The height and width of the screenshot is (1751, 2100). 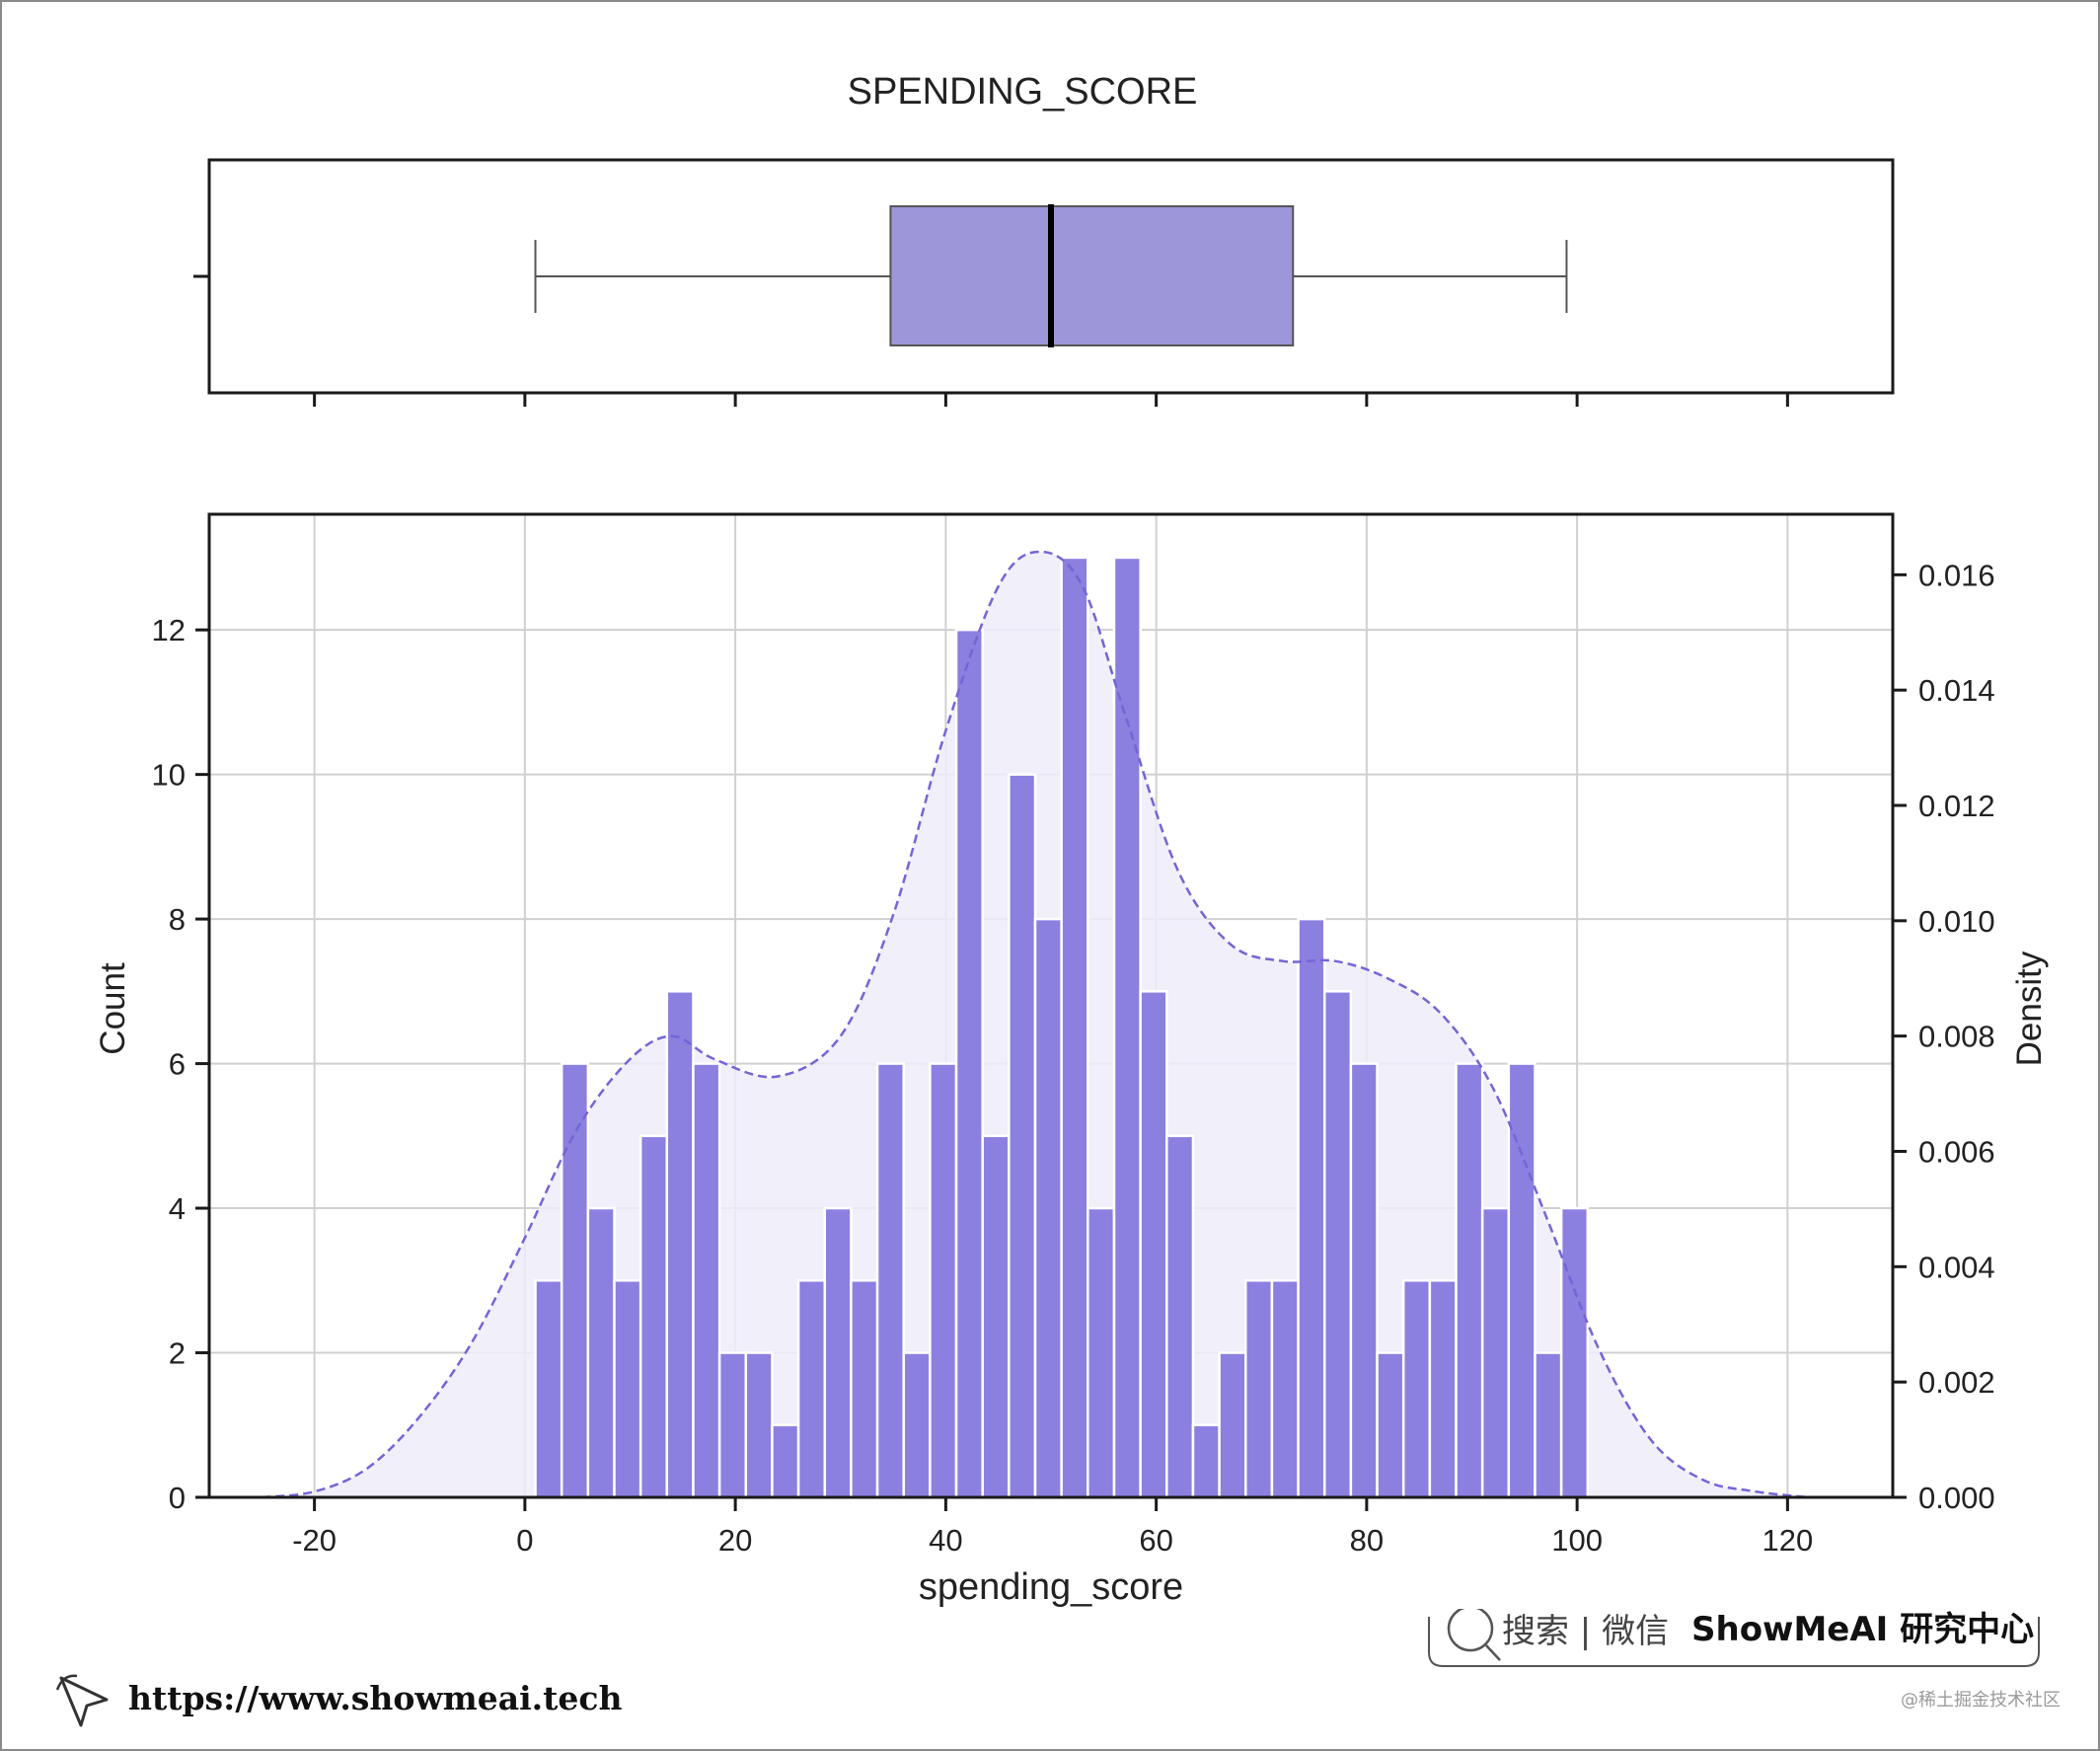 What do you see at coordinates (1862, 1629) in the screenshot?
I see `watermark-brand: ShowMeAI 研究中心` at bounding box center [1862, 1629].